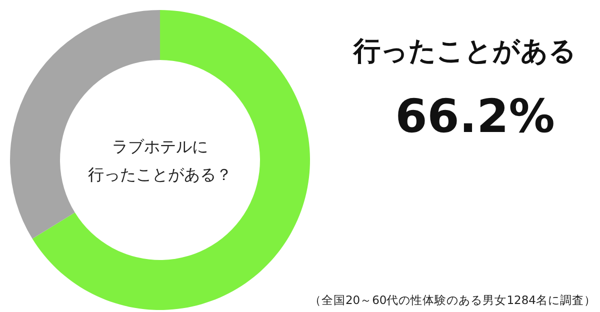 The image size is (600, 312). What do you see at coordinates (160, 174) in the screenshot?
I see `text: 行ったことがある？` at bounding box center [160, 174].